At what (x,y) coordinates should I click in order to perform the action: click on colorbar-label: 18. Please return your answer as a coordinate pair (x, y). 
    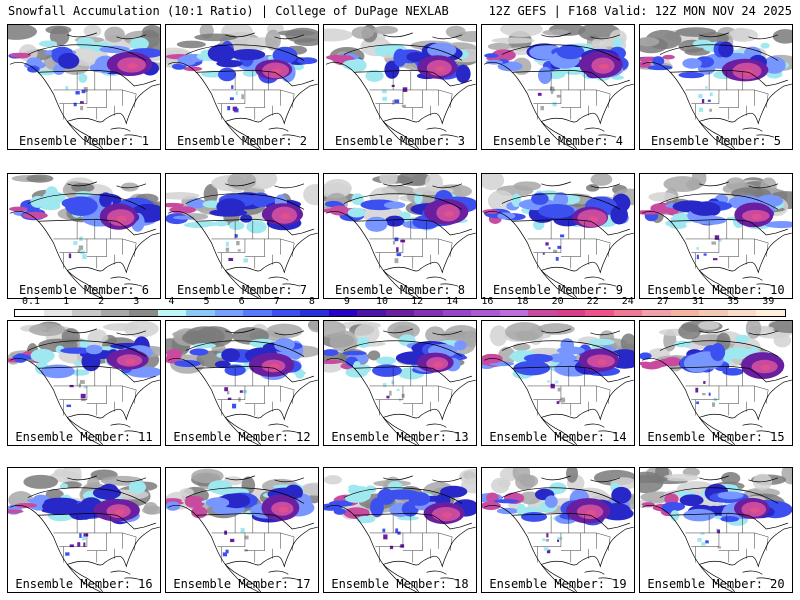
    Looking at the image, I should click on (522, 301).